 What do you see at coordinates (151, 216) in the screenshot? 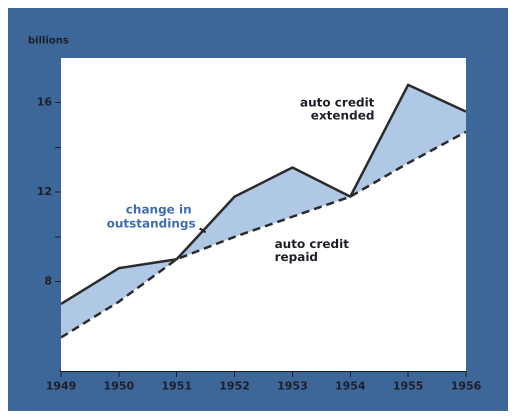
I see `annotation: change in outstandings` at bounding box center [151, 216].